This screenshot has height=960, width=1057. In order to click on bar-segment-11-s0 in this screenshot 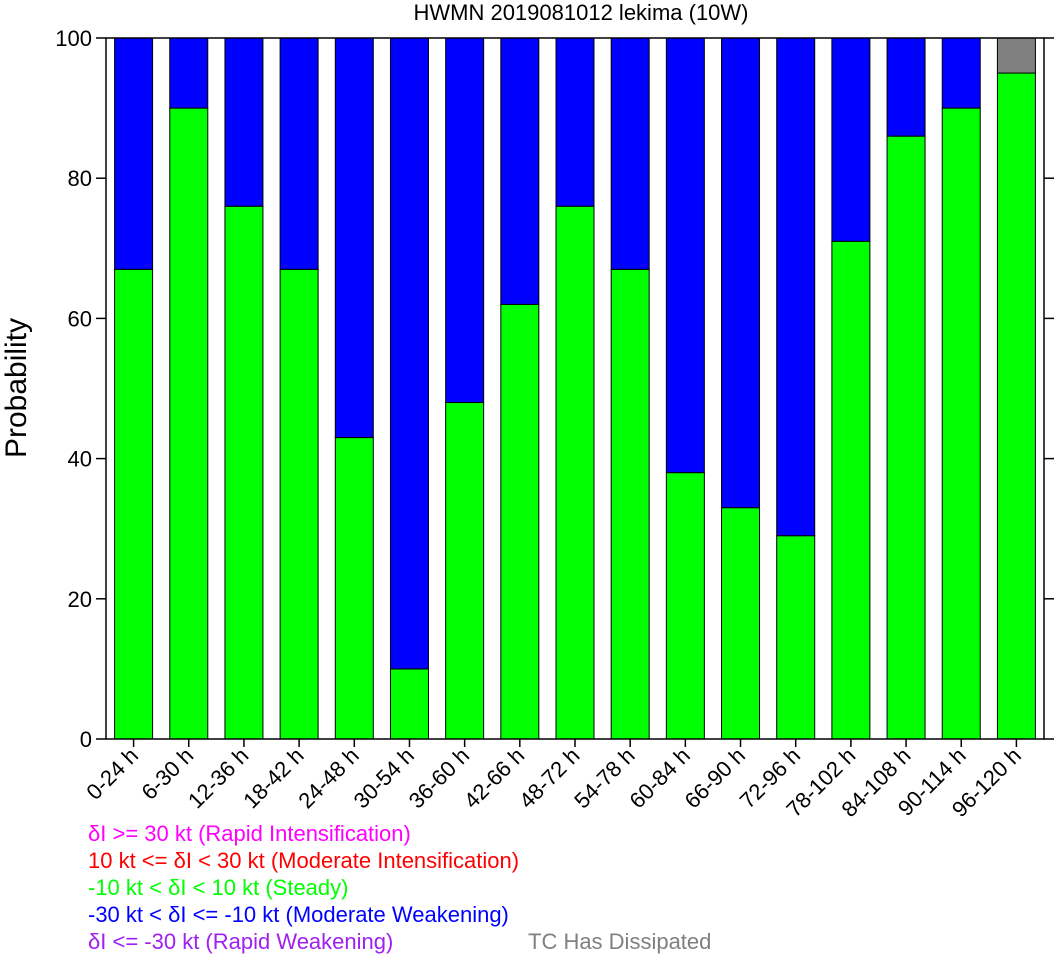, I will do `click(741, 623)`.